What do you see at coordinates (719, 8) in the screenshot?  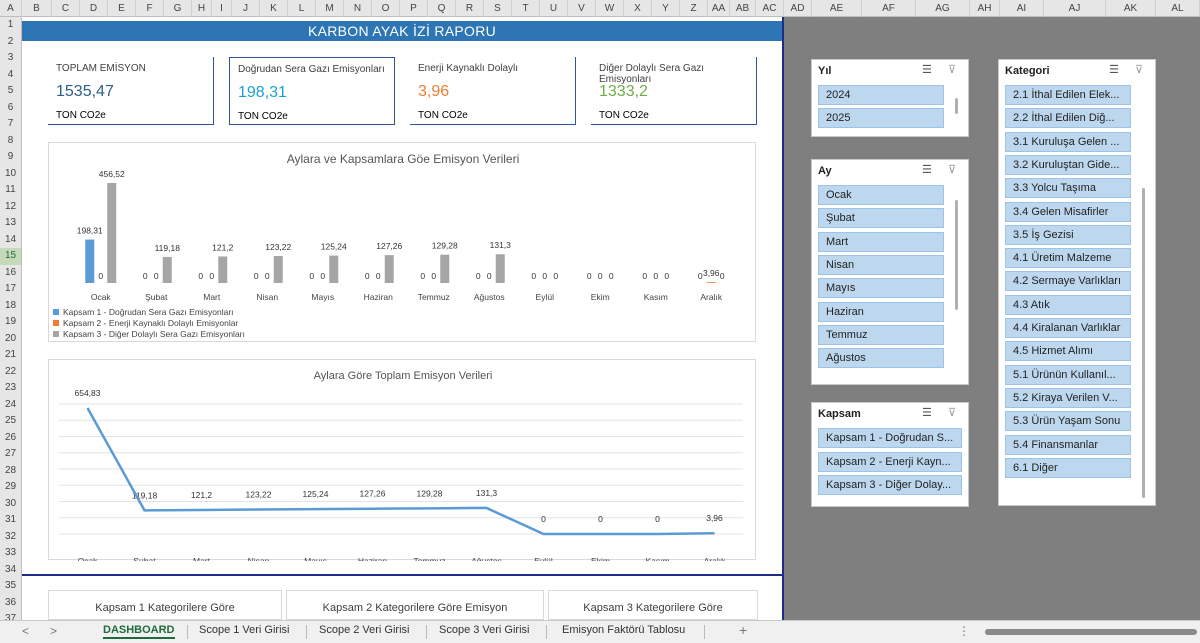 I see `column-header: AA` at bounding box center [719, 8].